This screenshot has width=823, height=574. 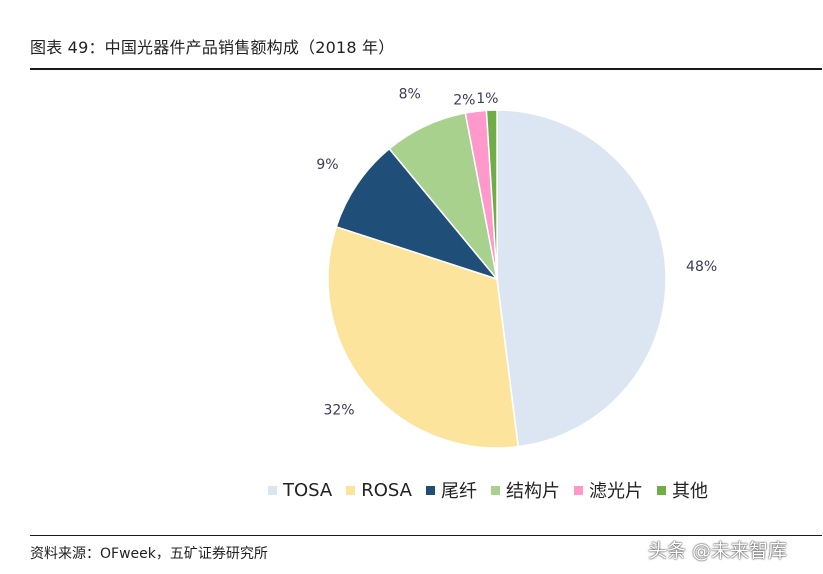 I want to click on data-label-tosa: 48%, so click(x=701, y=267).